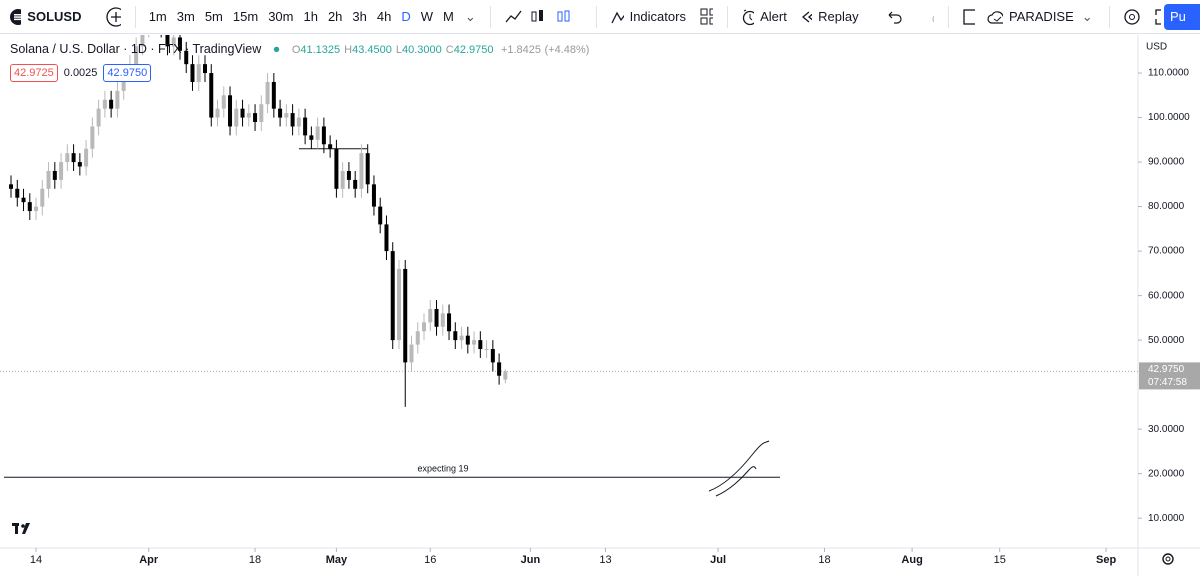 Image resolution: width=1200 pixels, height=576 pixels. Describe the element at coordinates (127, 73) in the screenshot. I see `buy-price: 42.9750` at that location.